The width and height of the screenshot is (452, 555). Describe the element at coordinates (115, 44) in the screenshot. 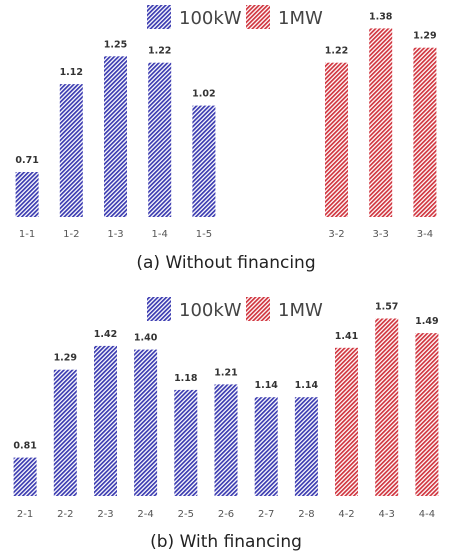

I see `value-label-1-3: 1.25` at that location.